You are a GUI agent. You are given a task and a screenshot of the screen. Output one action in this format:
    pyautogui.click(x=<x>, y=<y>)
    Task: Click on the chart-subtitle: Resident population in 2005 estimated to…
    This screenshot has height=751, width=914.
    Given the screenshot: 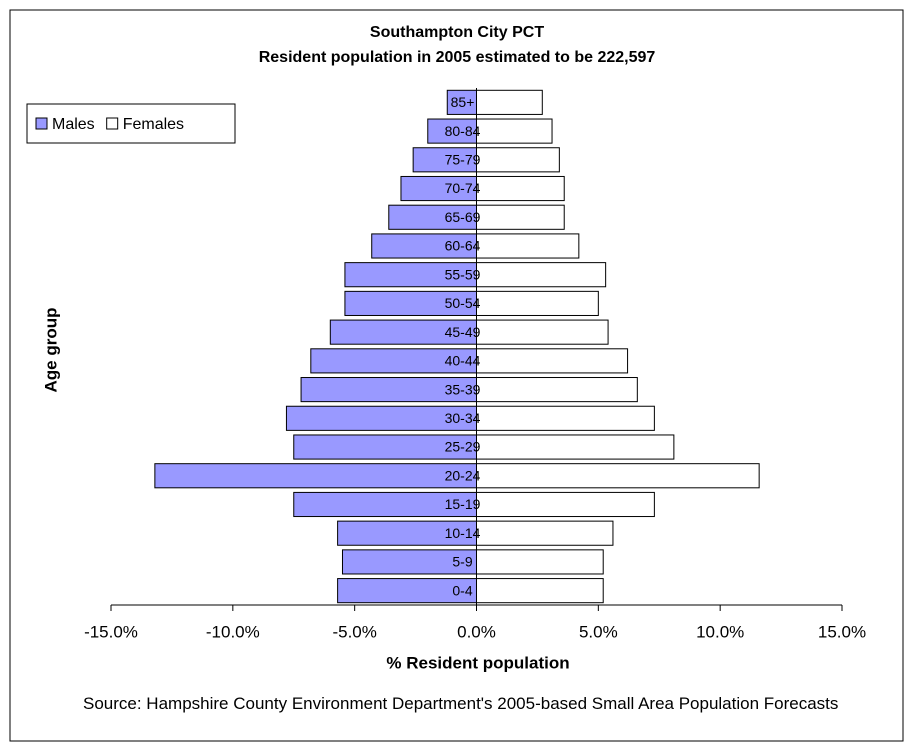 What is the action you would take?
    pyautogui.click(x=457, y=57)
    